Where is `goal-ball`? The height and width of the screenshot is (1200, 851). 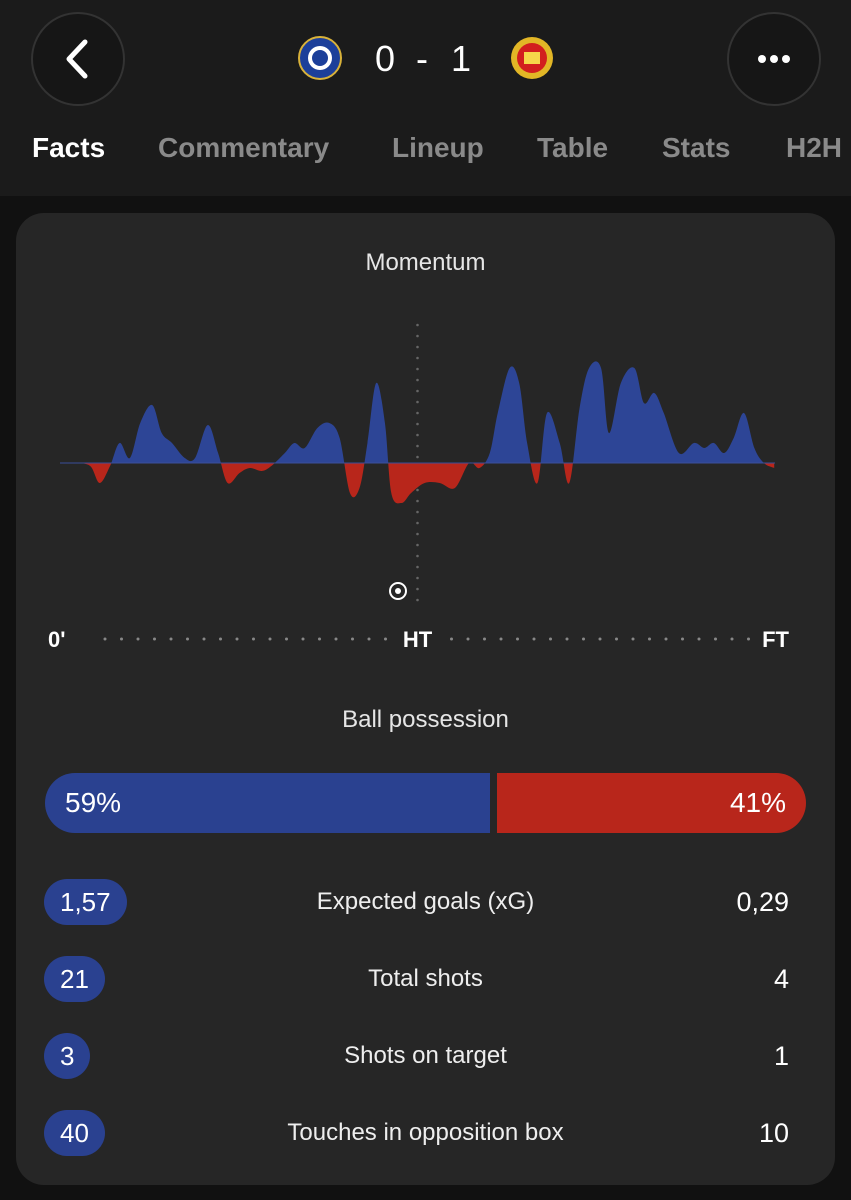 goal-ball is located at coordinates (398, 591).